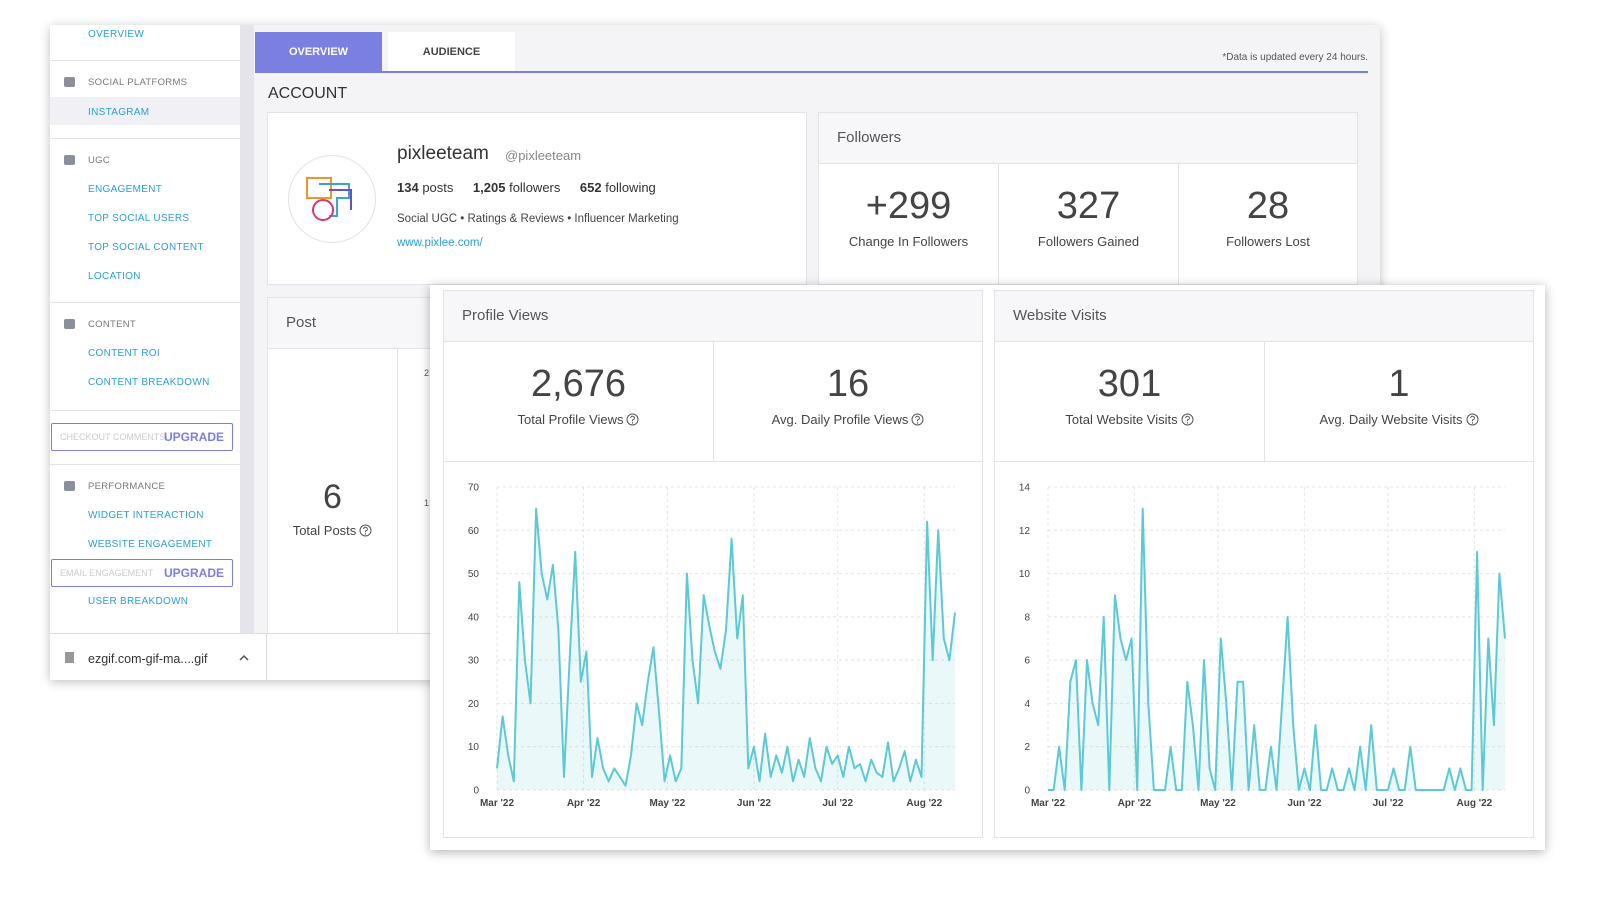 This screenshot has width=1600, height=900. I want to click on download-file: ezgif.com-gif-ma....gif, so click(148, 659).